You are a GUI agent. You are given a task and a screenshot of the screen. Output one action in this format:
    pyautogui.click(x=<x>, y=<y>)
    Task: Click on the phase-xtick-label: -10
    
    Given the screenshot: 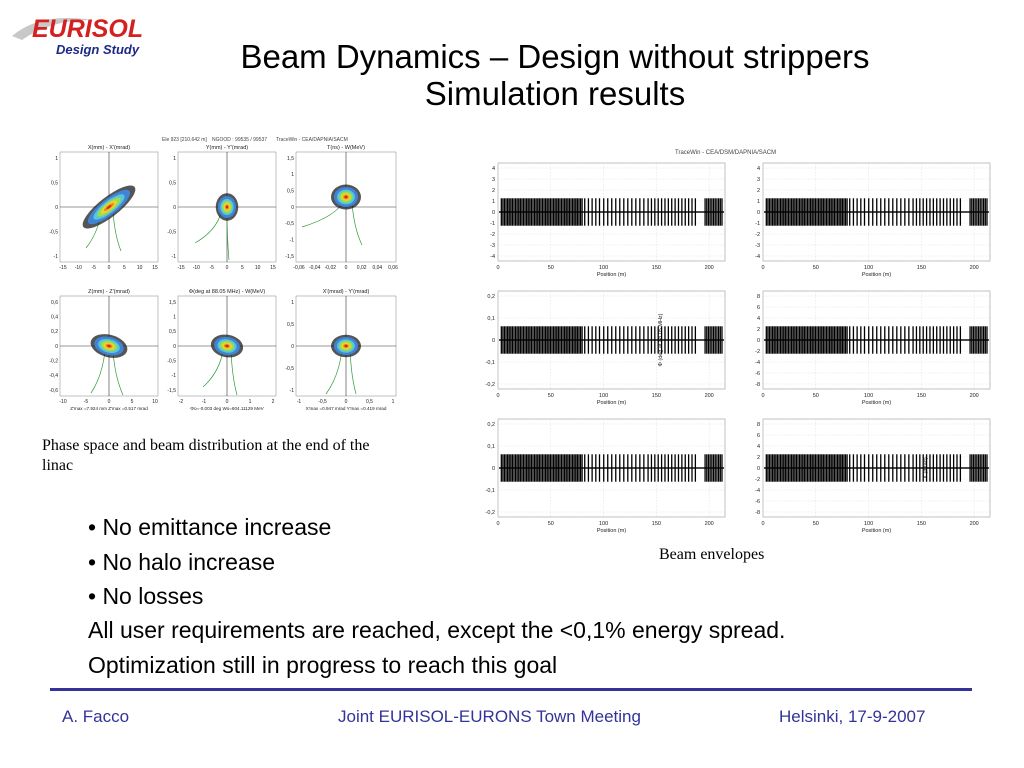 What is the action you would take?
    pyautogui.click(x=62, y=402)
    